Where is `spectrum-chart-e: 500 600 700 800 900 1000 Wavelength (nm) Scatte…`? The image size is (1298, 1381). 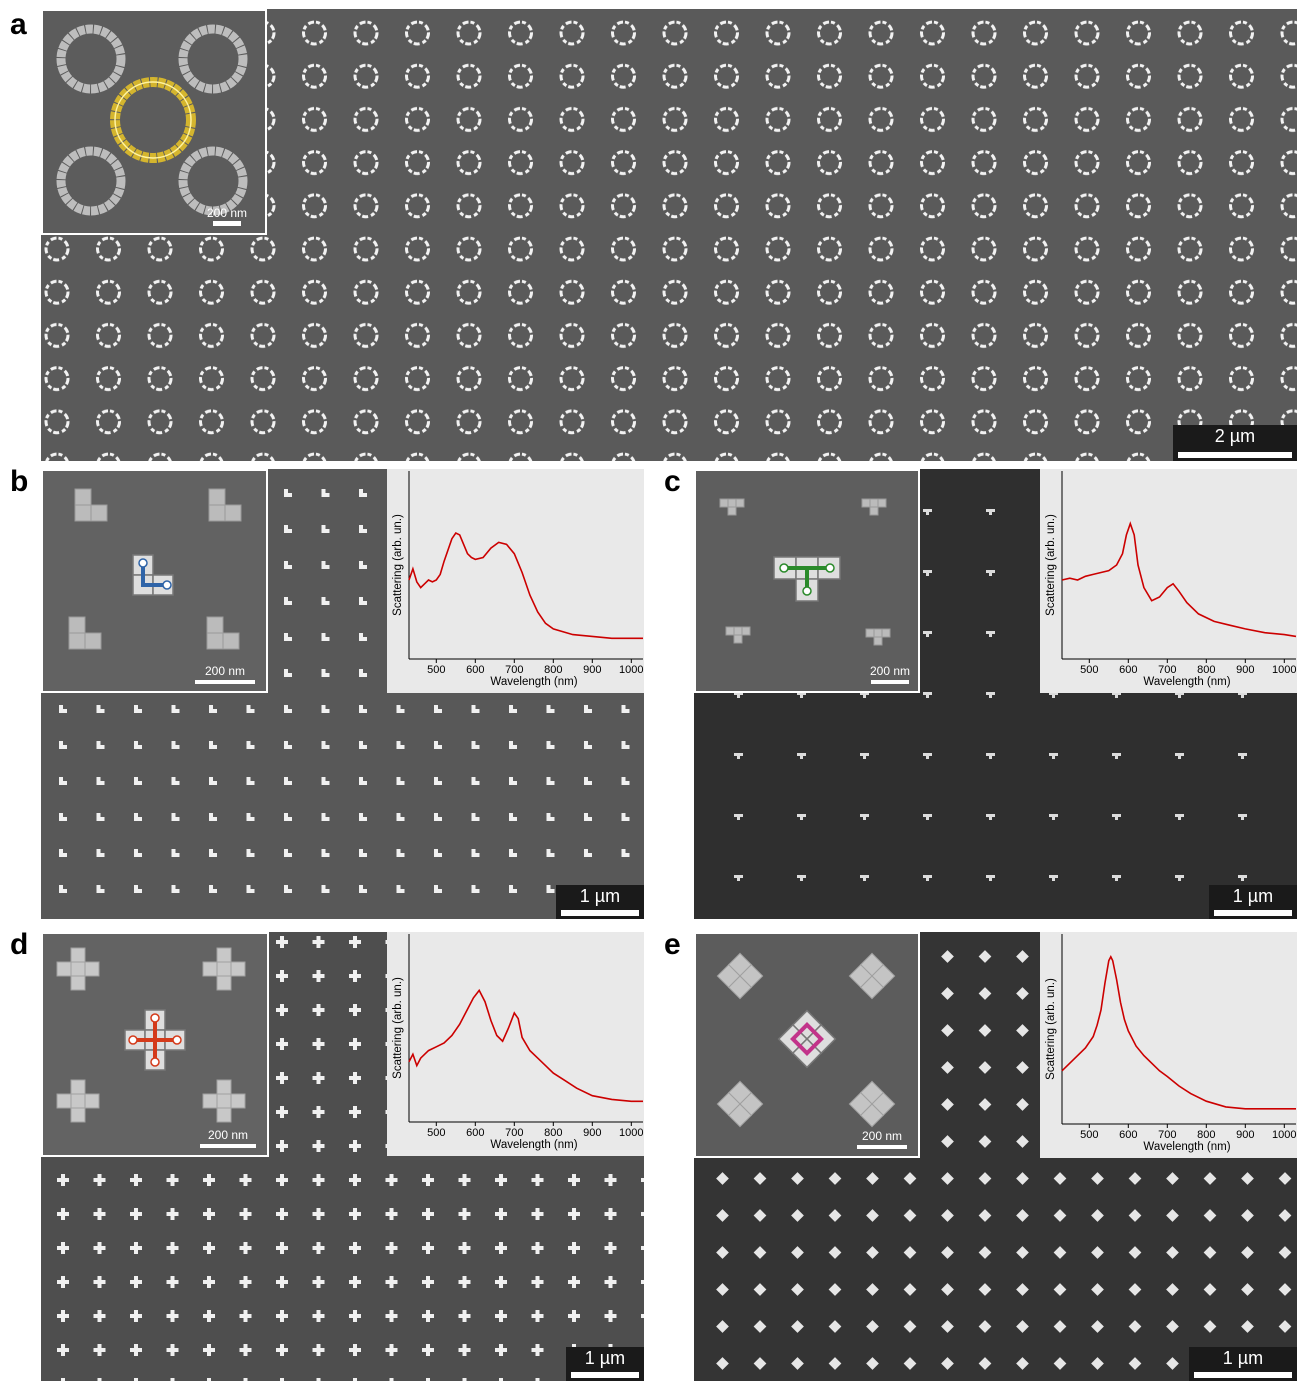 spectrum-chart-e: 500 600 700 800 900 1000 Wavelength (nm) Scatte… is located at coordinates (1171, 1043).